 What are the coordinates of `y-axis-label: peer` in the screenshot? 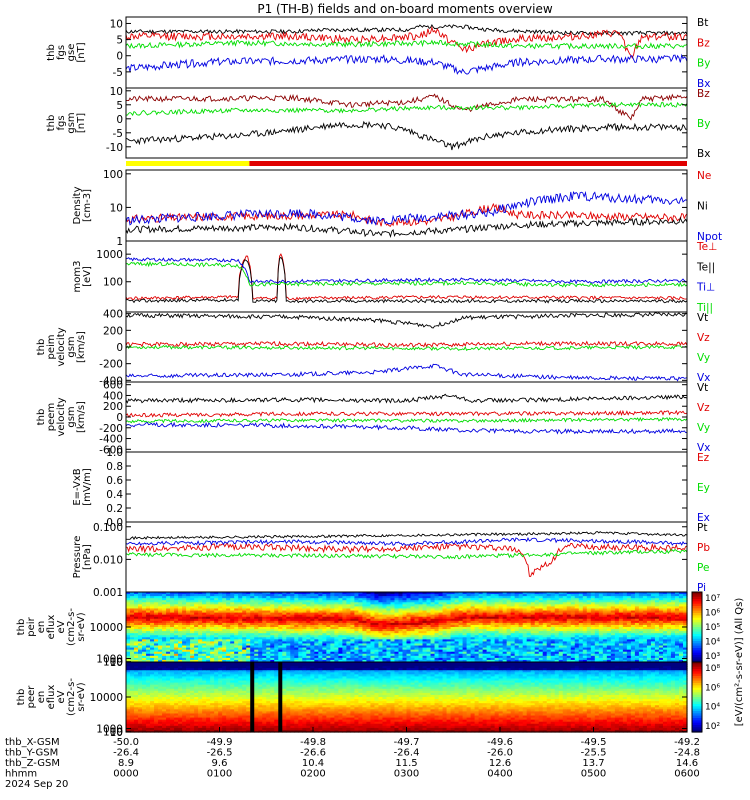 It's located at (31, 697).